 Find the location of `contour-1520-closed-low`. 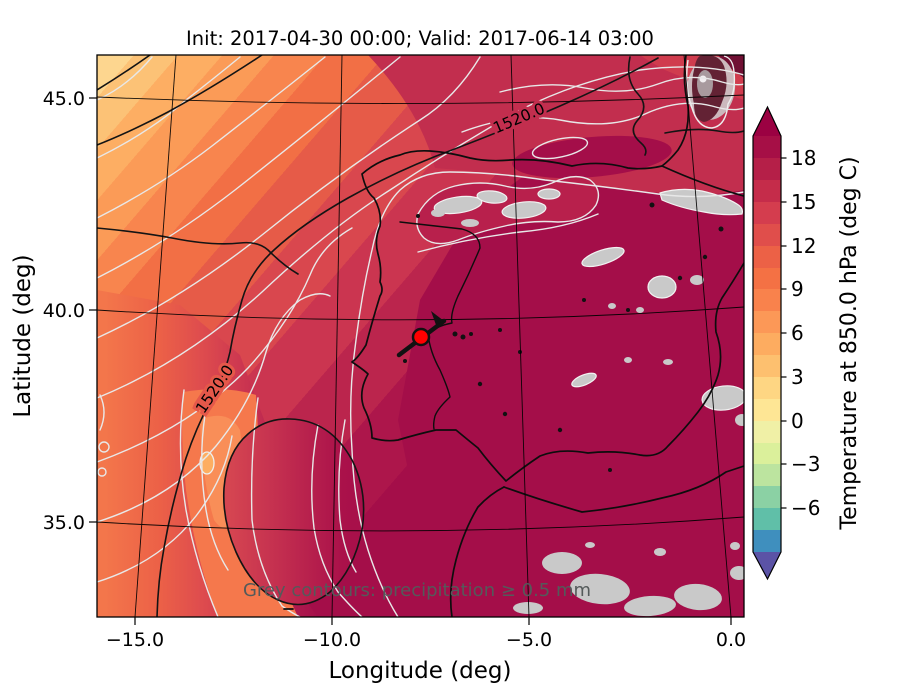

contour-1520-closed-low is located at coordinates (293, 512).